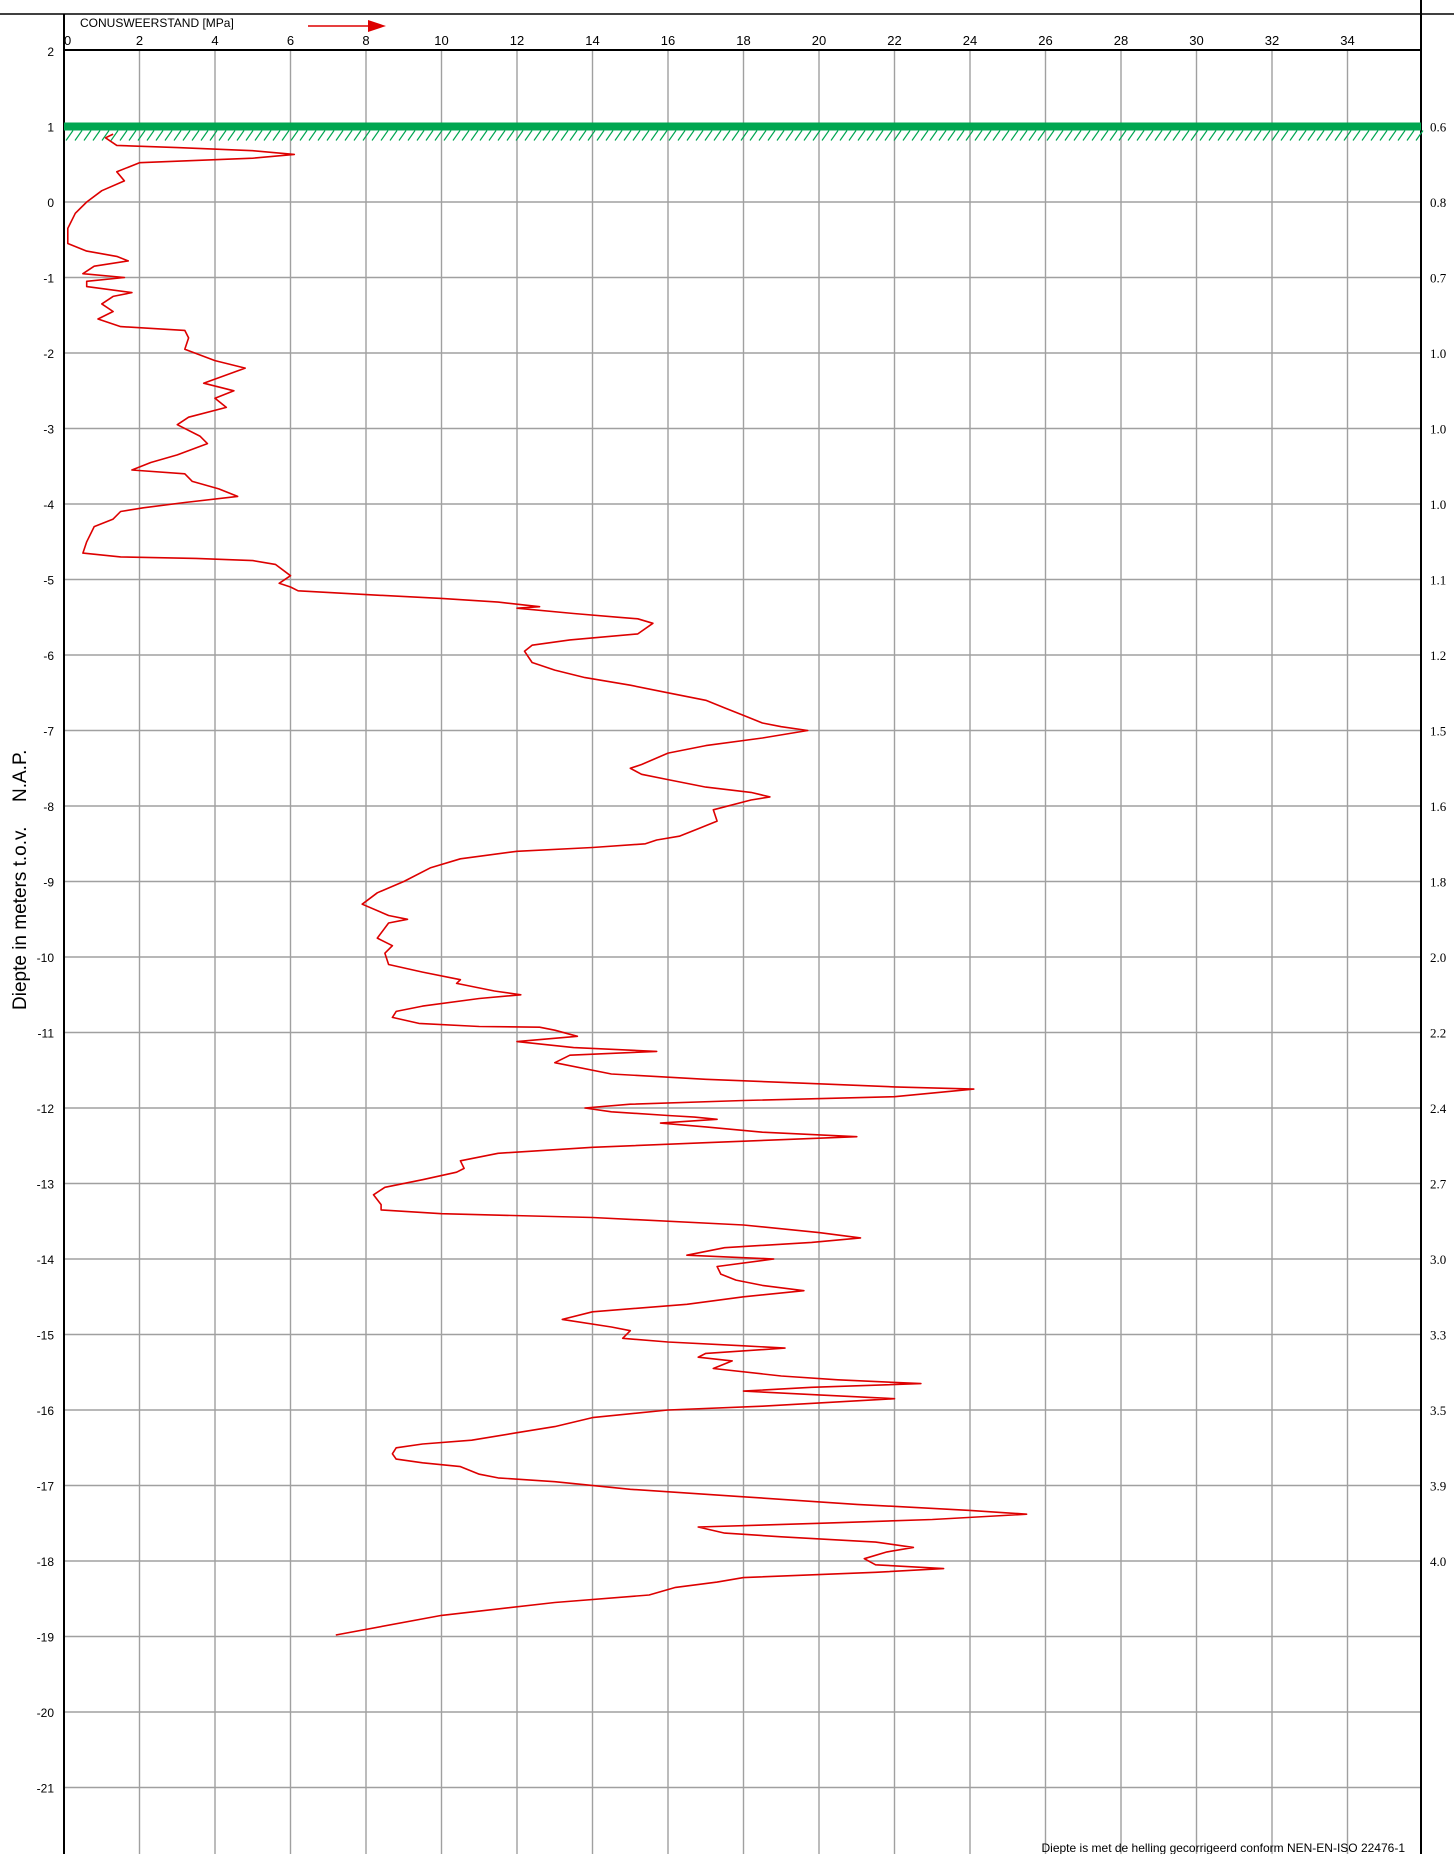  I want to click on x-axis-arrow-head, so click(377, 26).